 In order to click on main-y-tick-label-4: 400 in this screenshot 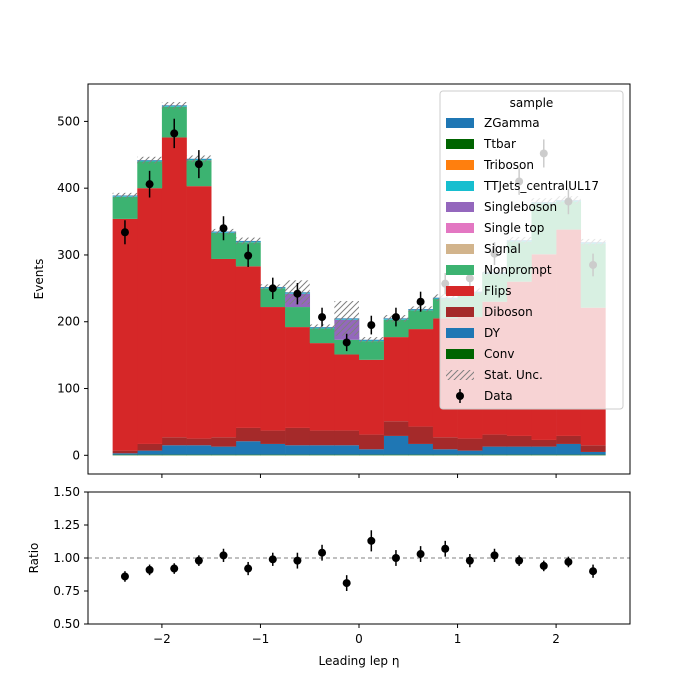, I will do `click(68, 188)`.